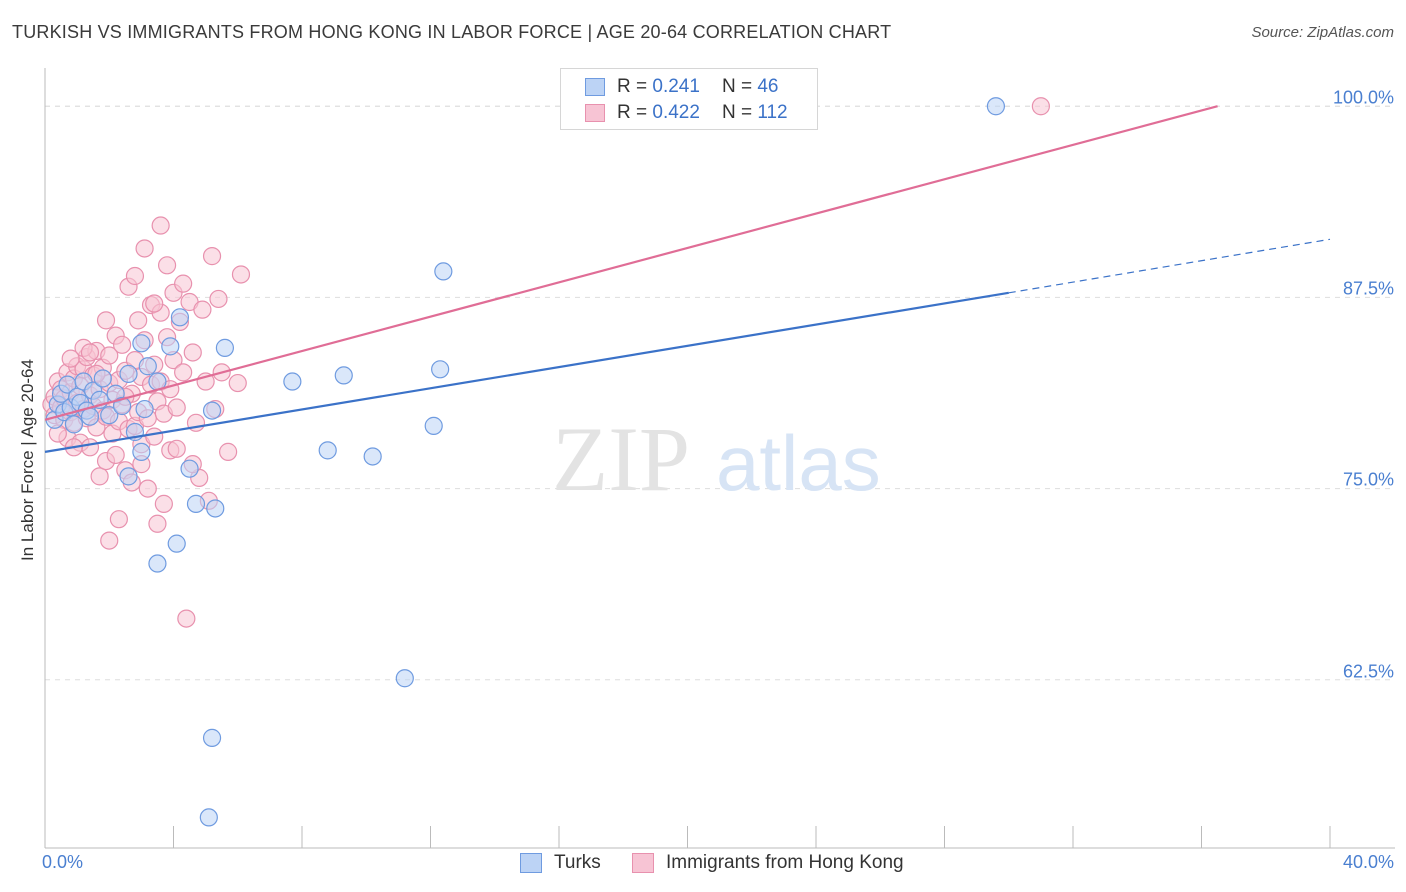 This screenshot has height=892, width=1406. I want to click on legend-r-value: 0.422, so click(676, 112).